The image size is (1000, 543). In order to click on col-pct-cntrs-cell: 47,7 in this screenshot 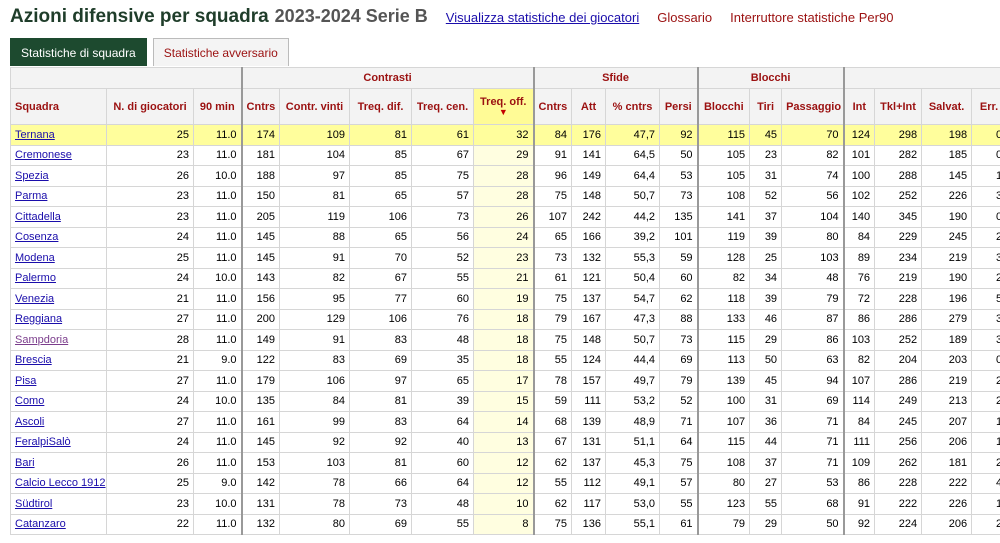, I will do `click(633, 135)`.